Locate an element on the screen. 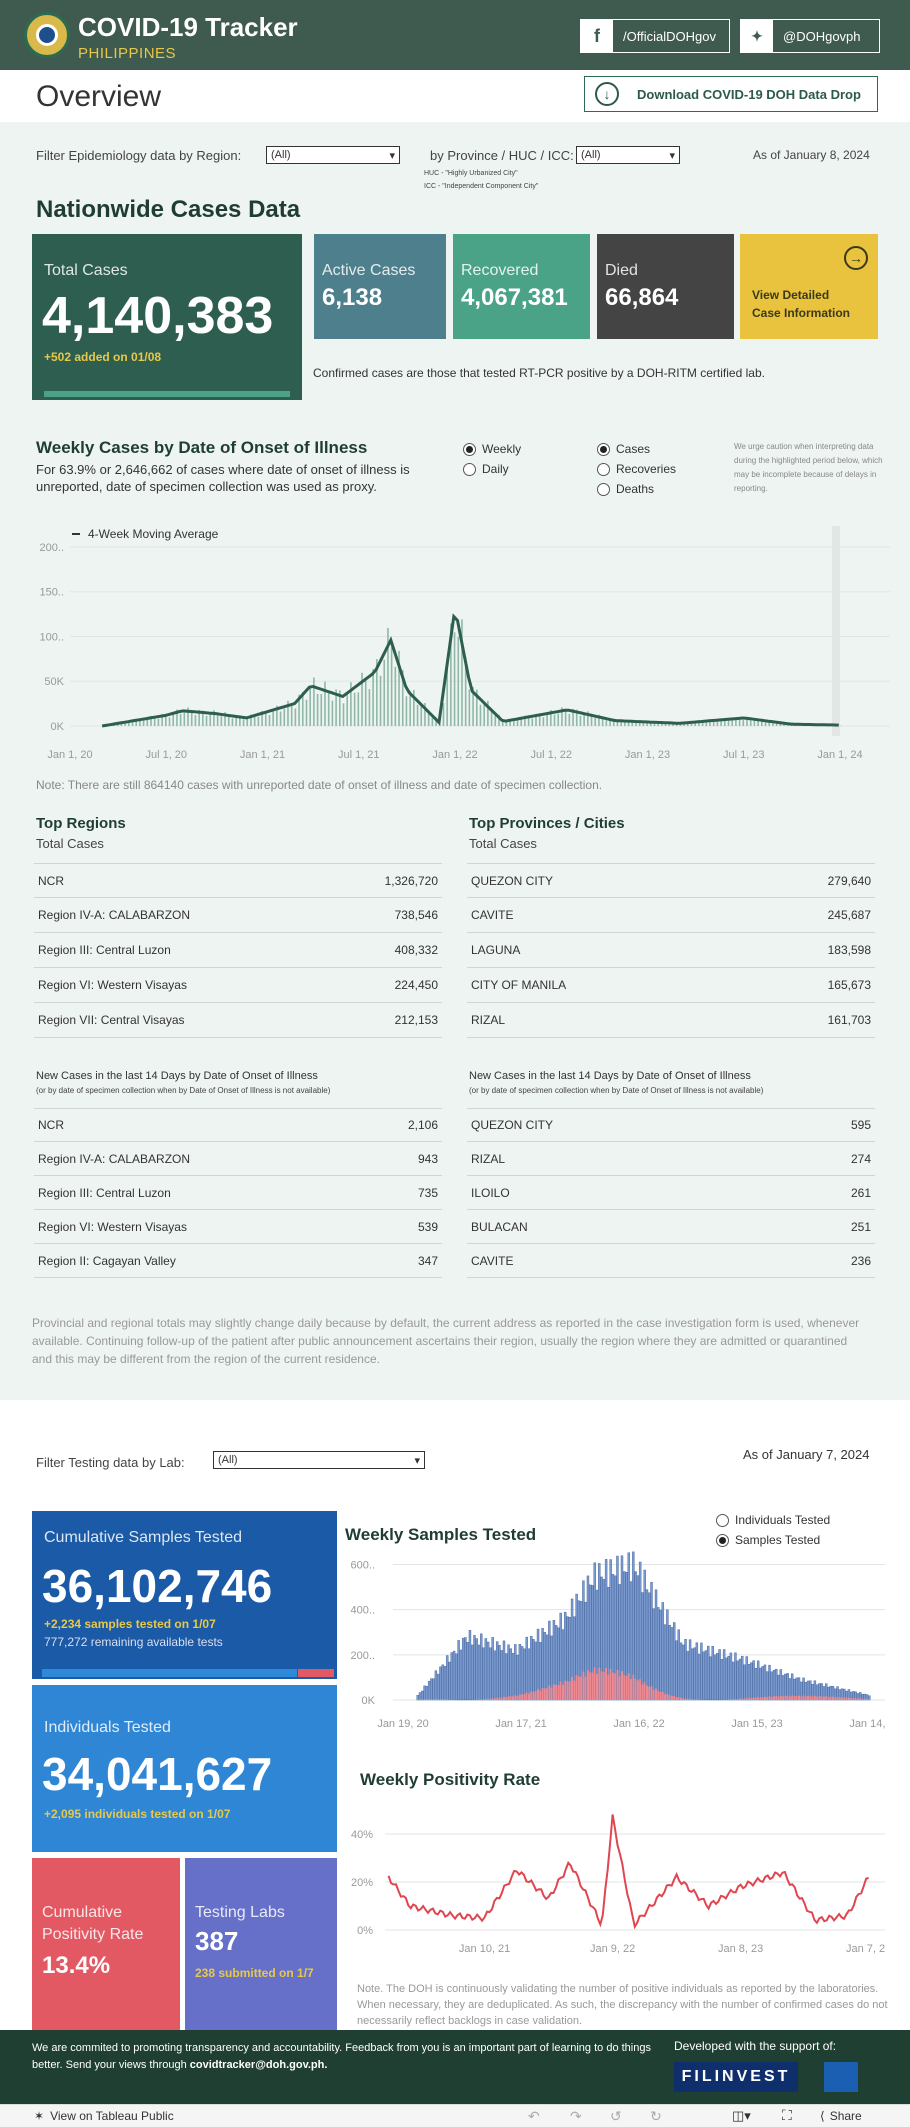 The width and height of the screenshot is (910, 2127). download-menu-icon: ◫▾ is located at coordinates (741, 2115).